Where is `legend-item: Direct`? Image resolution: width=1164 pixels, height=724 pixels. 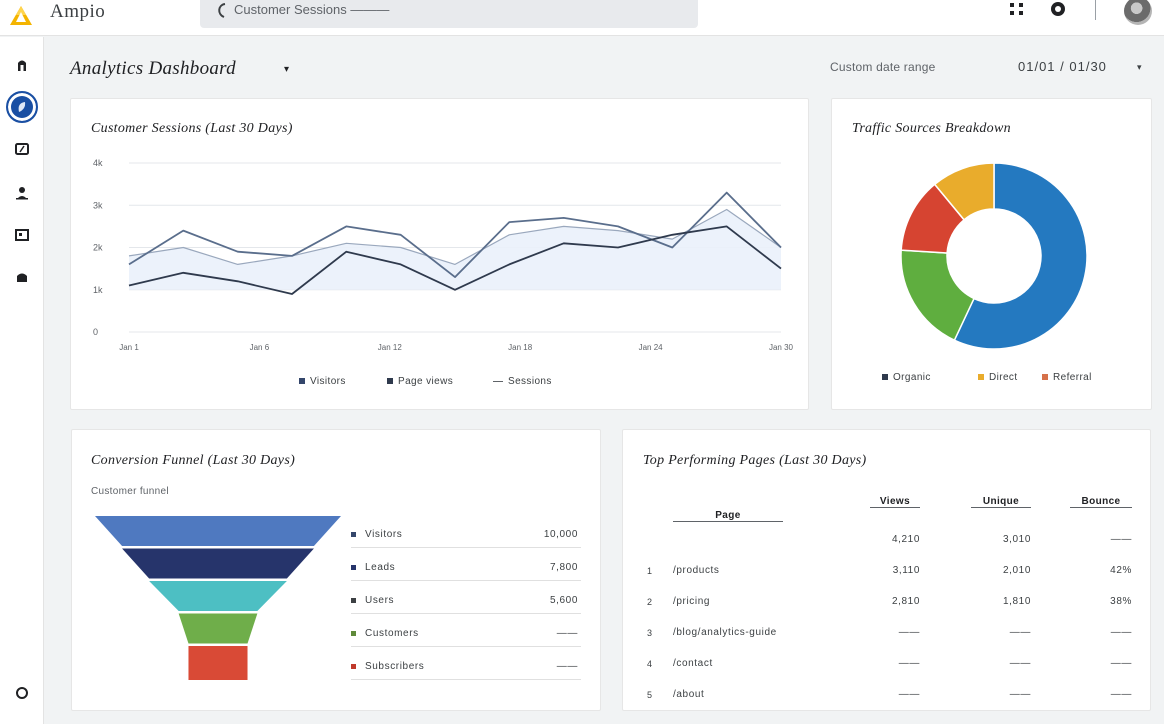 legend-item: Direct is located at coordinates (998, 377).